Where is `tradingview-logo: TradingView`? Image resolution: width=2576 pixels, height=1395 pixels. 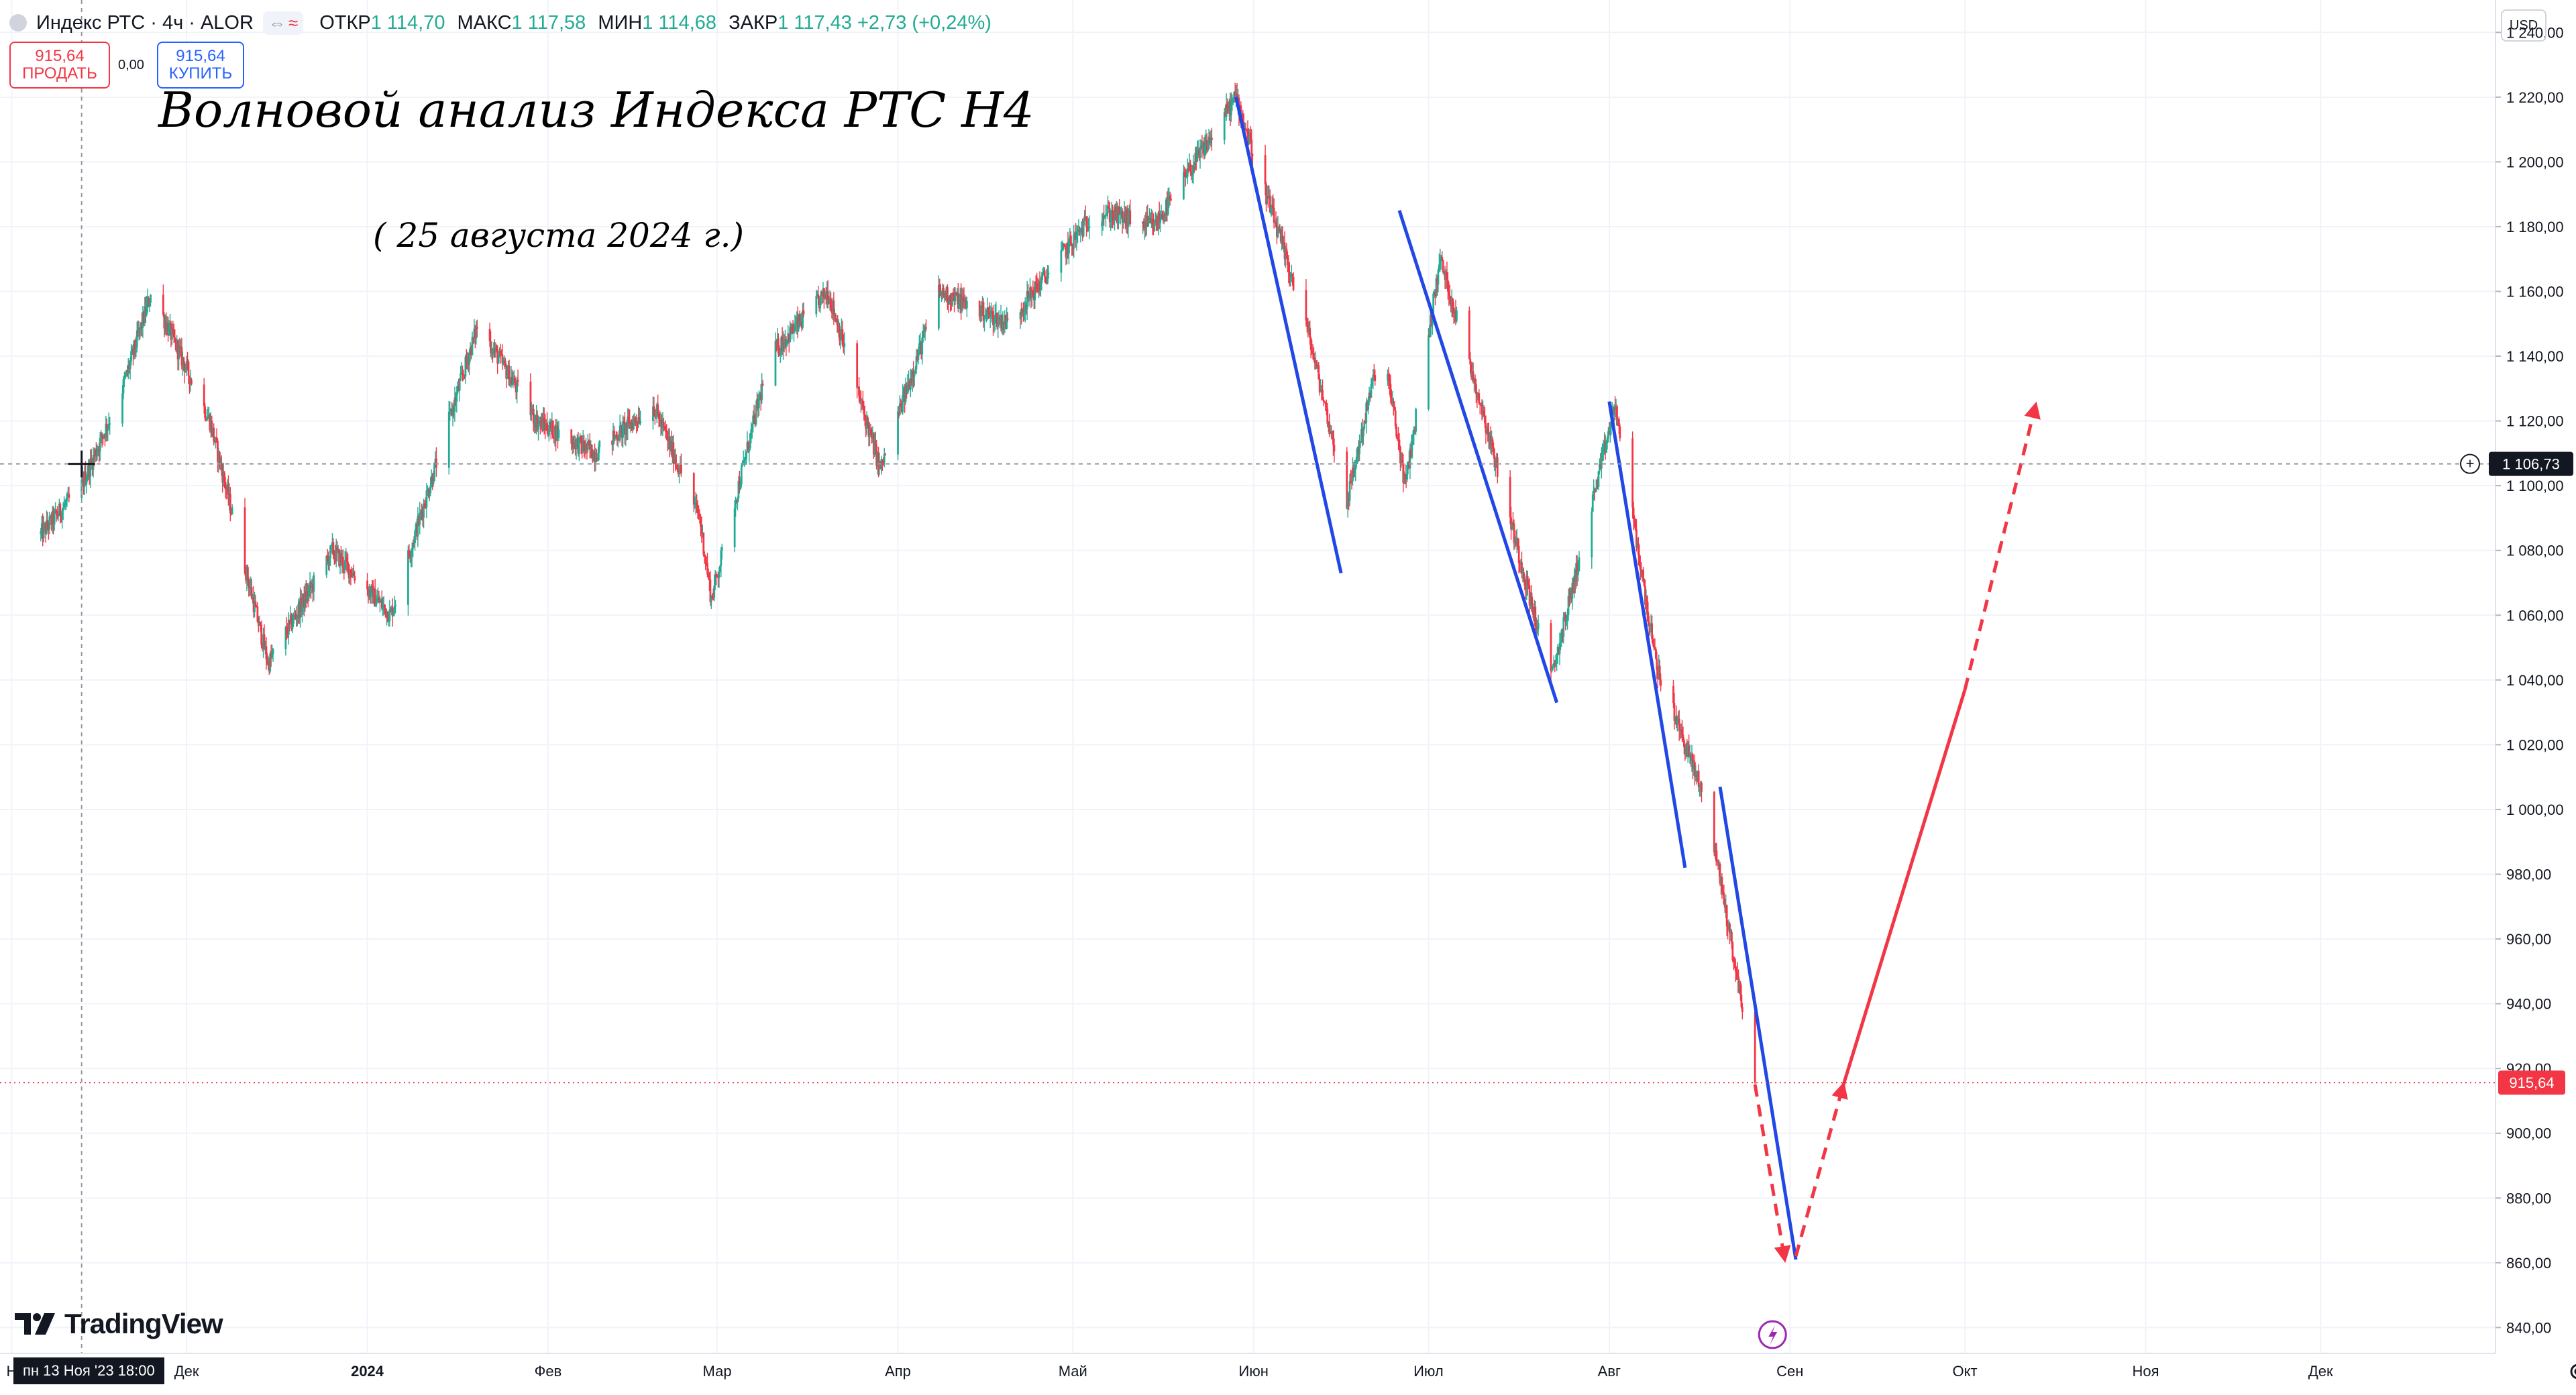
tradingview-logo: TradingView is located at coordinates (119, 1324).